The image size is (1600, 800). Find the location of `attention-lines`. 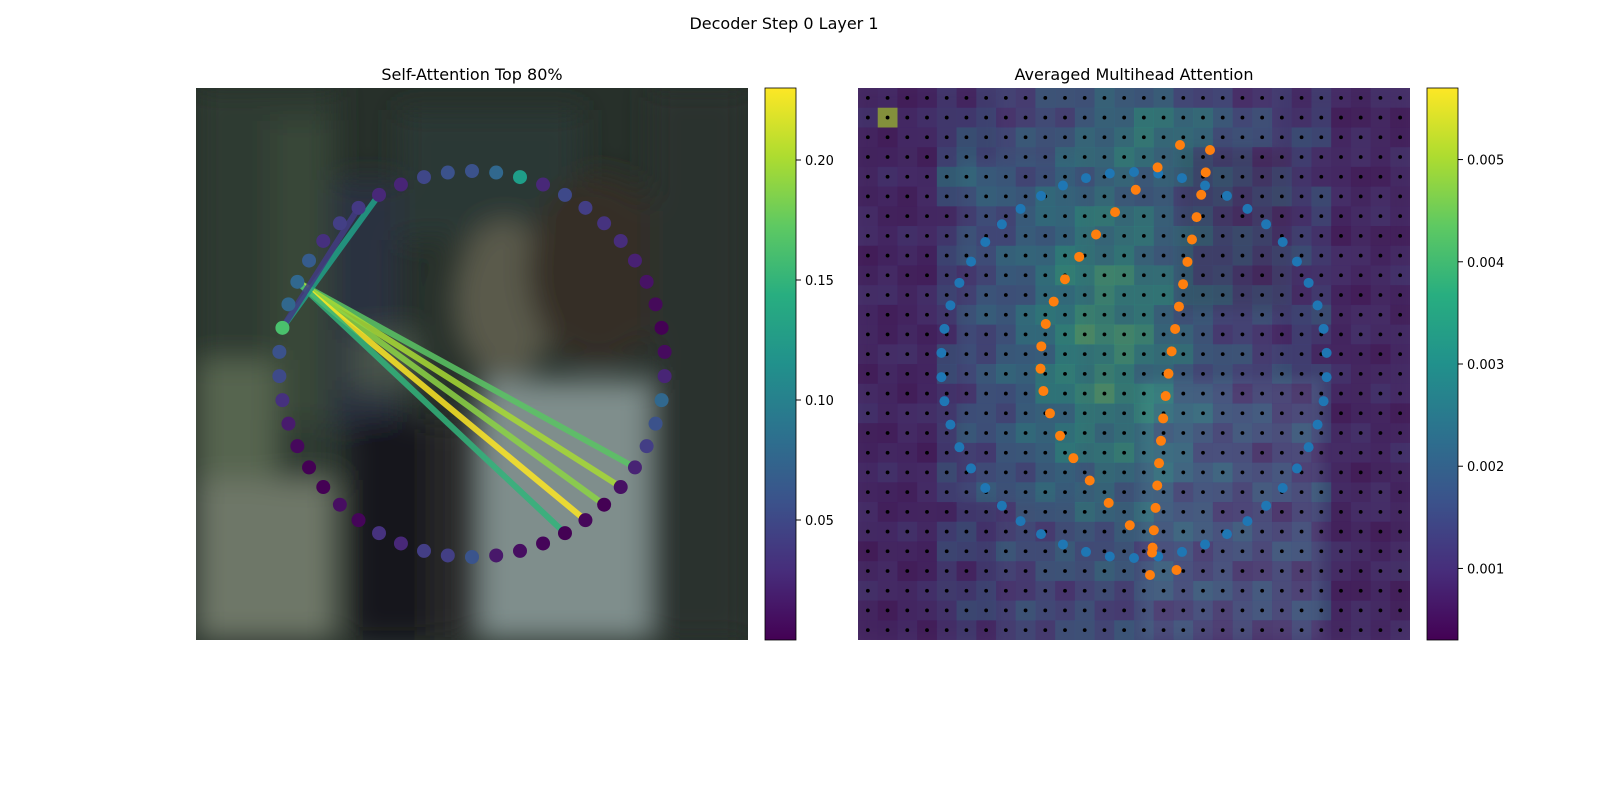

attention-lines is located at coordinates (458, 364).